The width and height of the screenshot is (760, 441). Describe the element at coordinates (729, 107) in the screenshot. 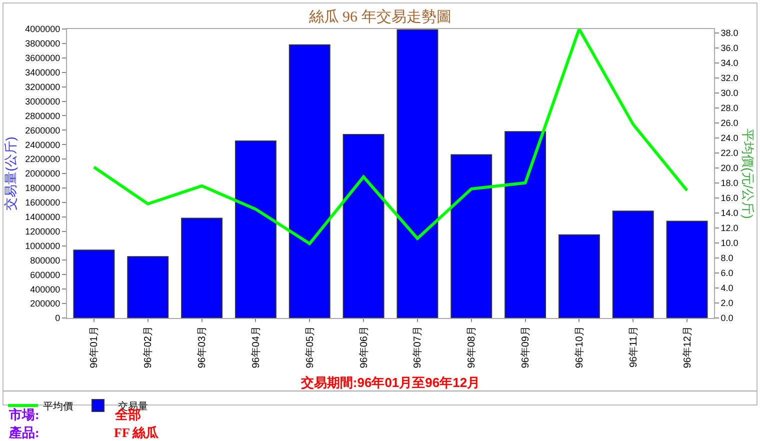

I see `y2-tick-label: 28.0` at that location.